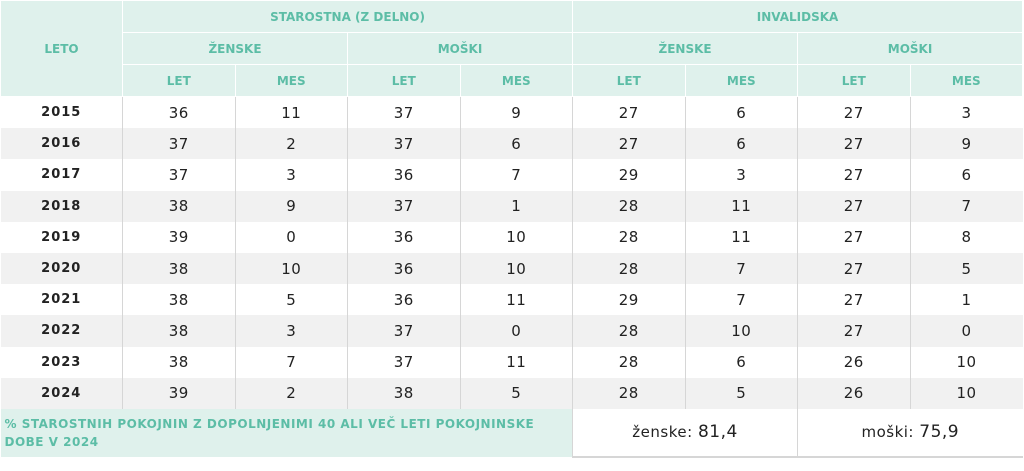 Image resolution: width=1024 pixels, height=471 pixels. I want to click on year-cell: 2019, so click(61, 237).